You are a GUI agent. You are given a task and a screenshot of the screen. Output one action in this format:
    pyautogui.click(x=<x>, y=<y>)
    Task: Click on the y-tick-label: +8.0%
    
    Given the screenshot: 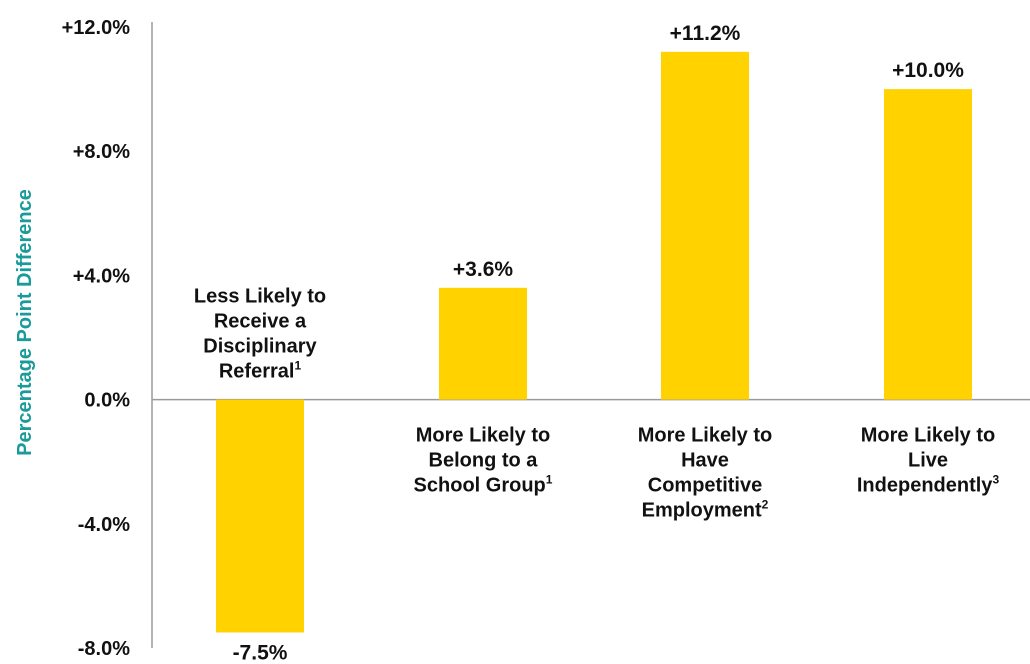 What is the action you would take?
    pyautogui.click(x=101, y=152)
    